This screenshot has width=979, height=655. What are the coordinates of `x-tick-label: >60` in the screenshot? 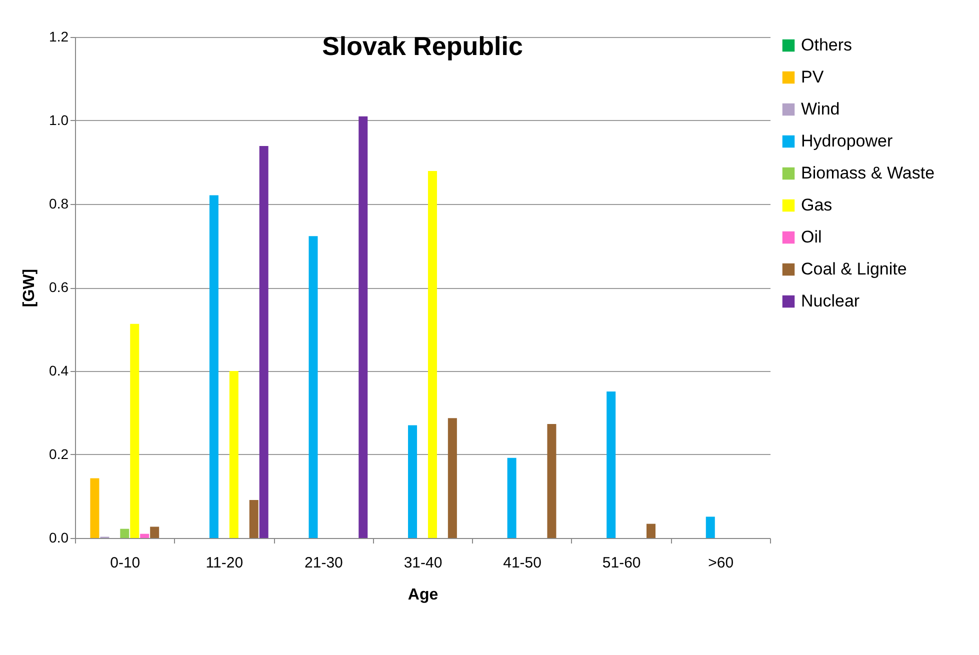 It's located at (721, 563).